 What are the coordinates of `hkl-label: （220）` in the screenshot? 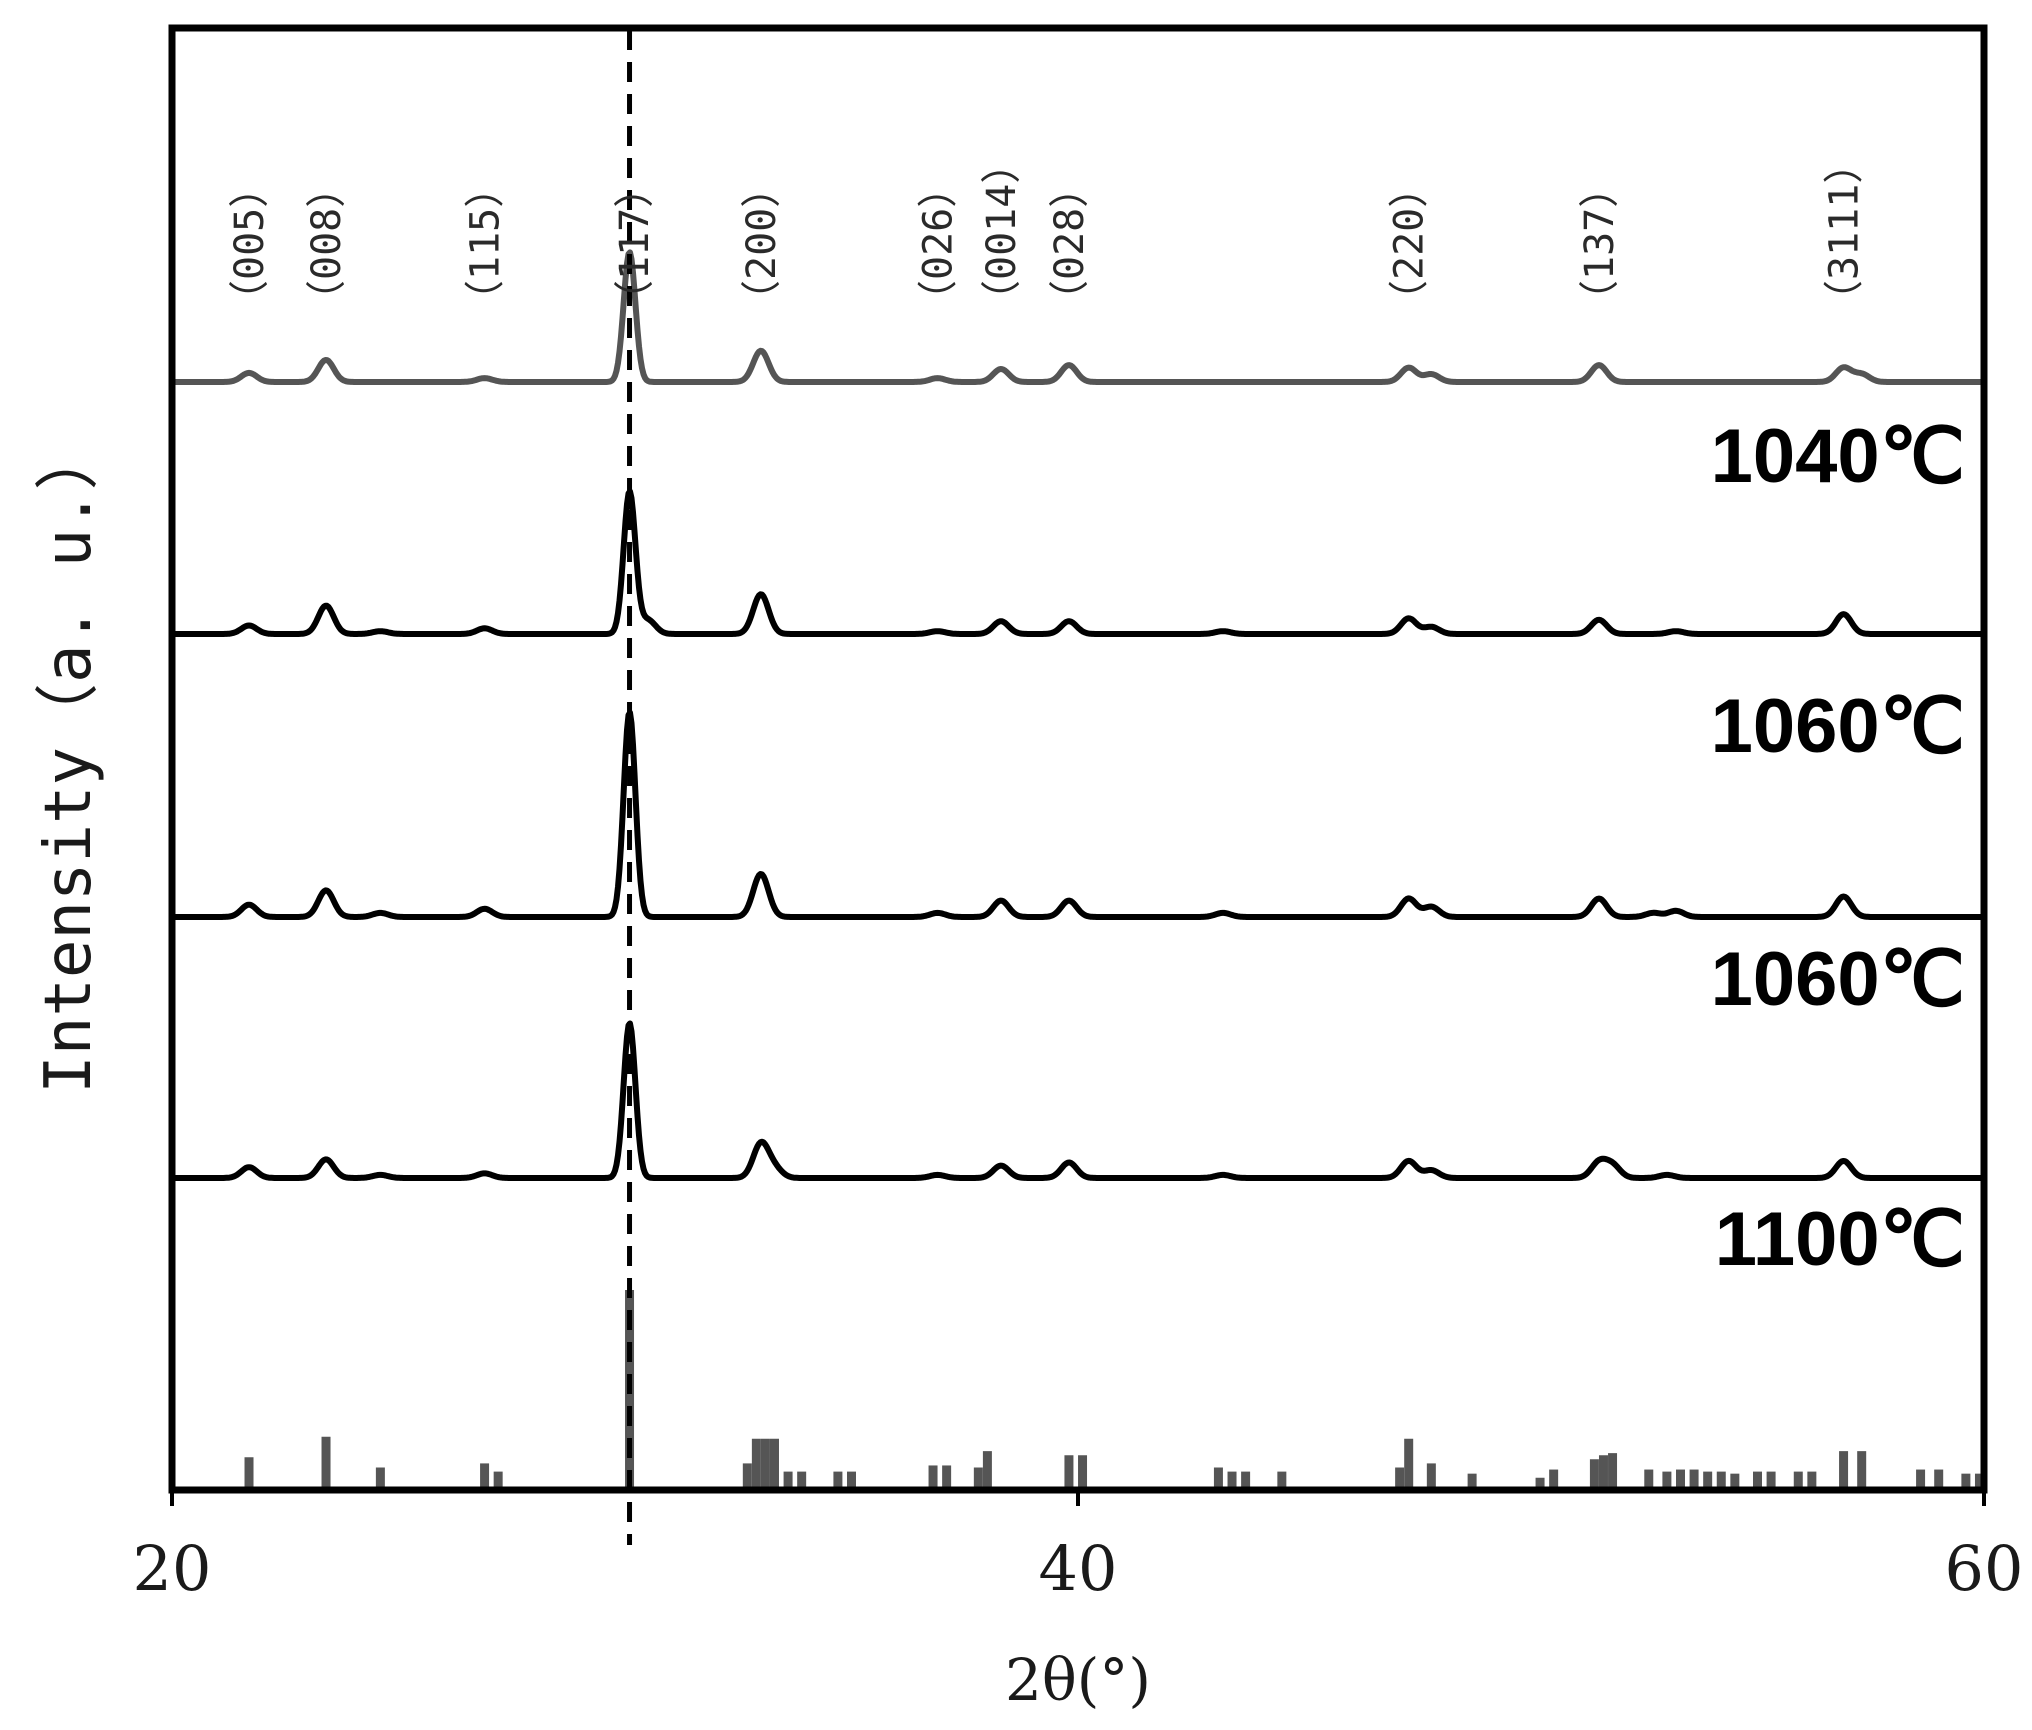 It's located at (1410, 244).